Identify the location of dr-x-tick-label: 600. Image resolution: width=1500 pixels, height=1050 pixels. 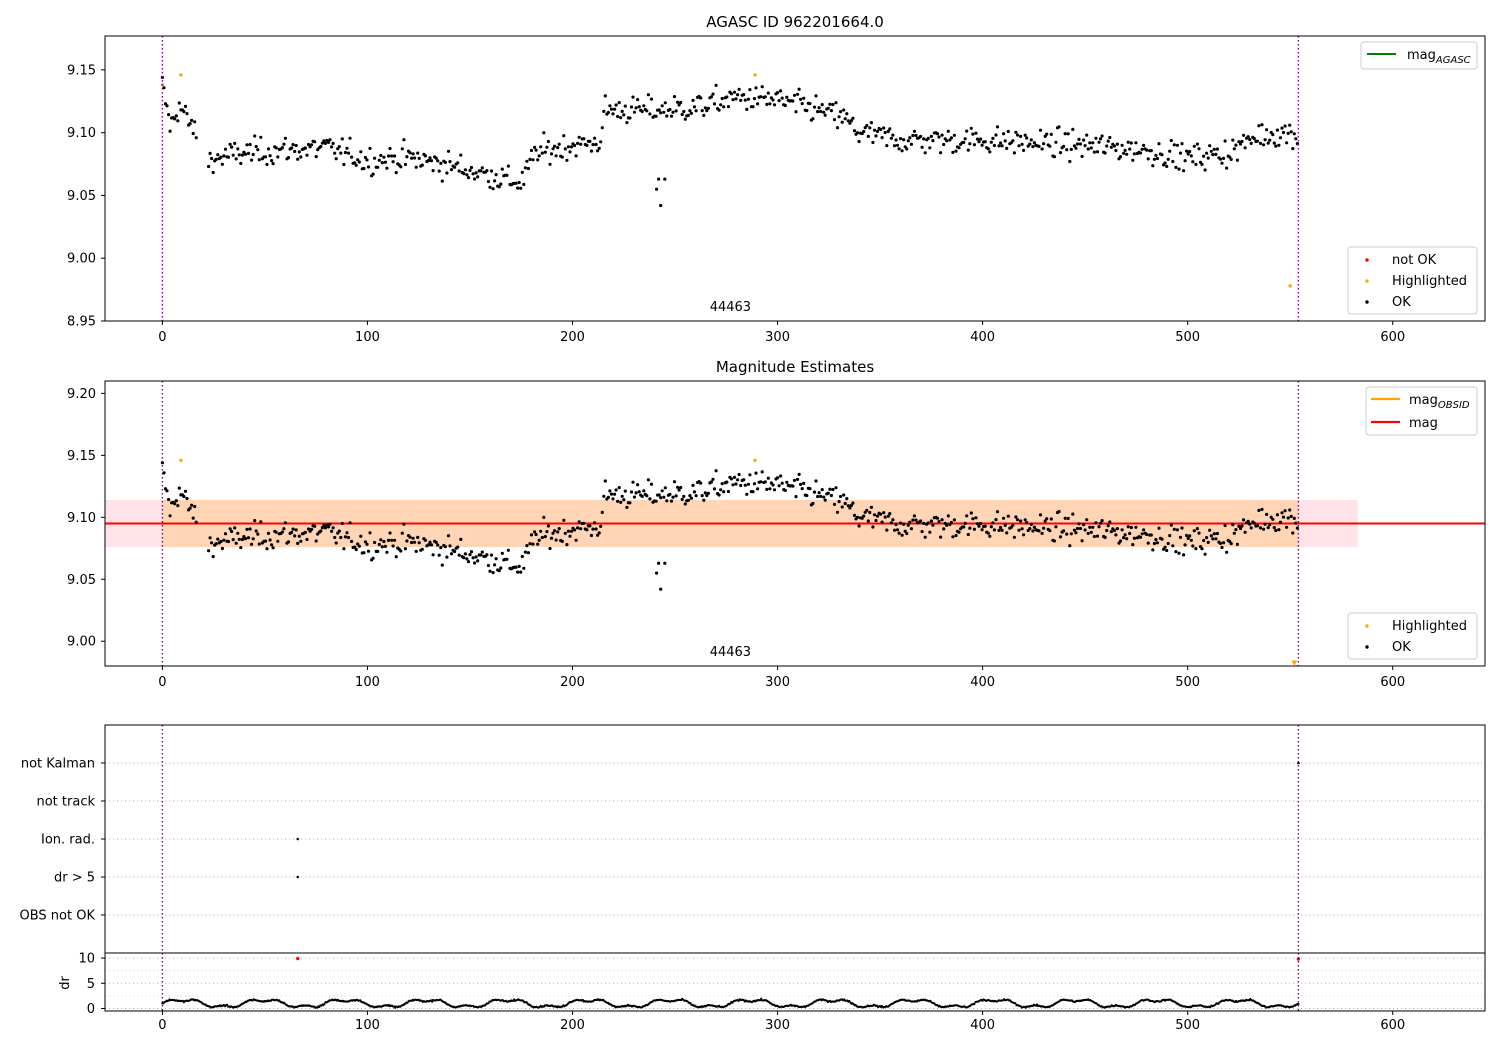
(1392, 1025).